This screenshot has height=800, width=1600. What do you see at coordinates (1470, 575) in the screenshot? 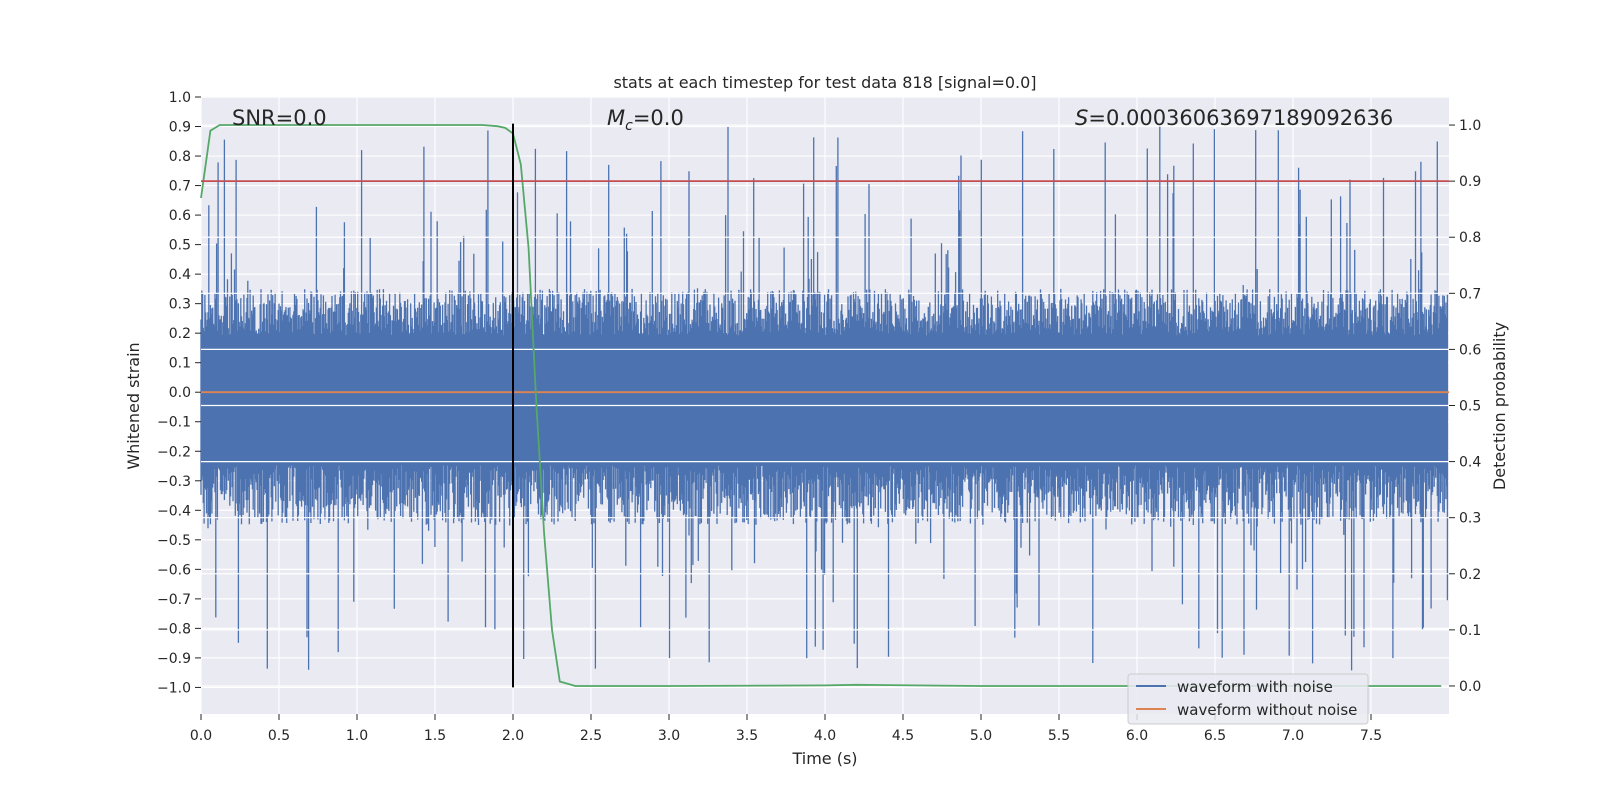
I see `y-tick-label-right: 0.2` at bounding box center [1470, 575].